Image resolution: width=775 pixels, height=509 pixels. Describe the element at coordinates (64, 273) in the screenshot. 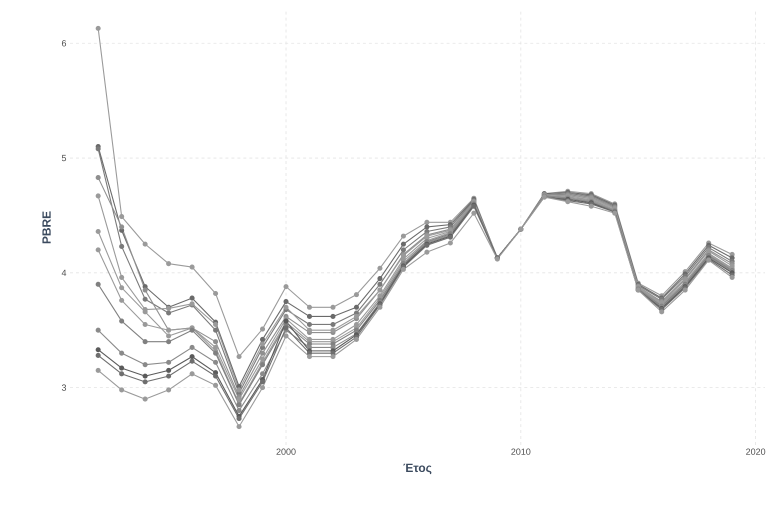

I see `y-tick-label: 4` at that location.